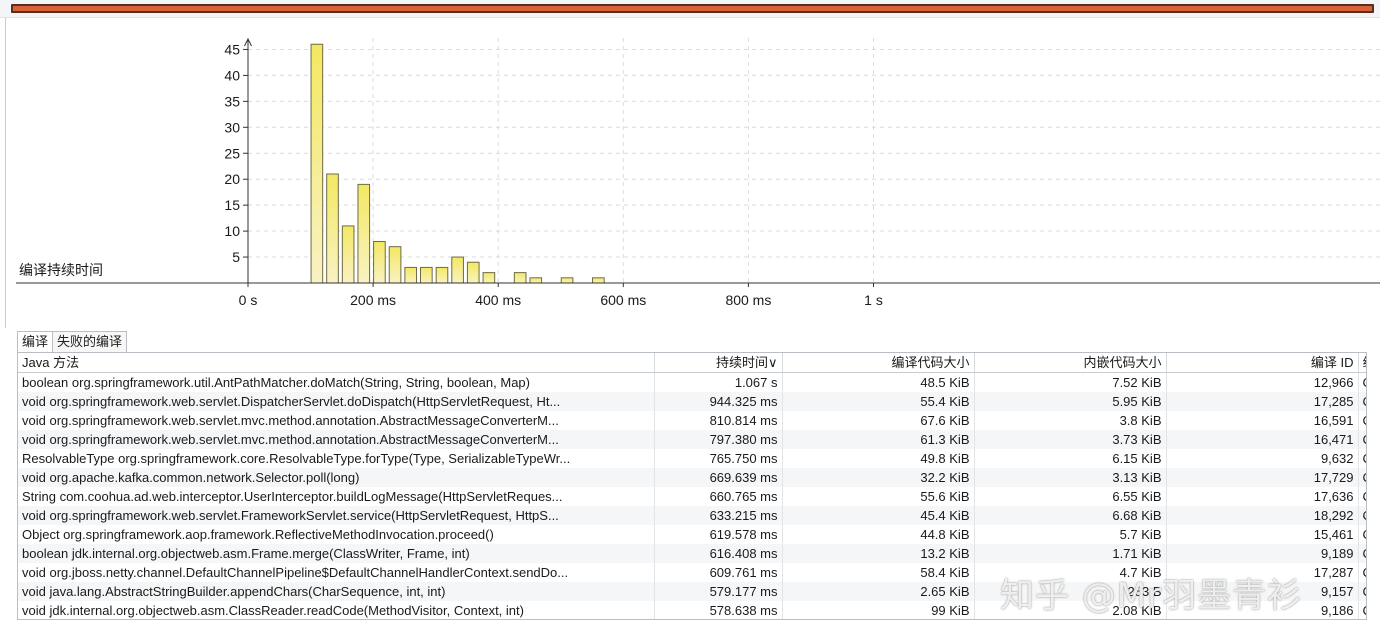 This screenshot has height=638, width=1380. I want to click on table-cell: 619.578 ms, so click(718, 534).